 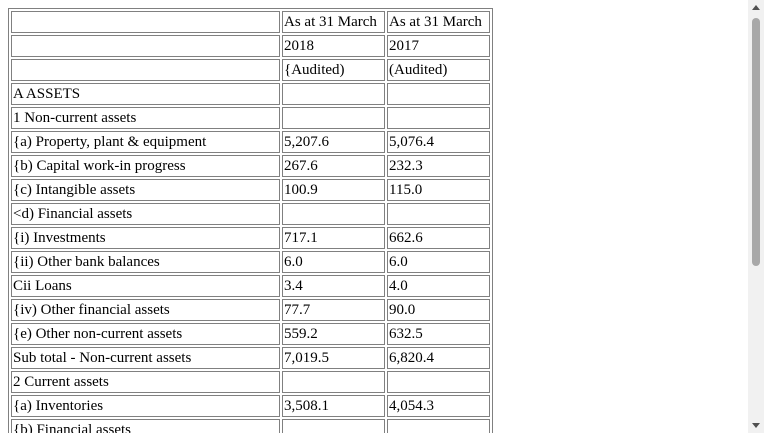 I want to click on row-label: {b) Capital work-in progress, so click(x=145, y=166).